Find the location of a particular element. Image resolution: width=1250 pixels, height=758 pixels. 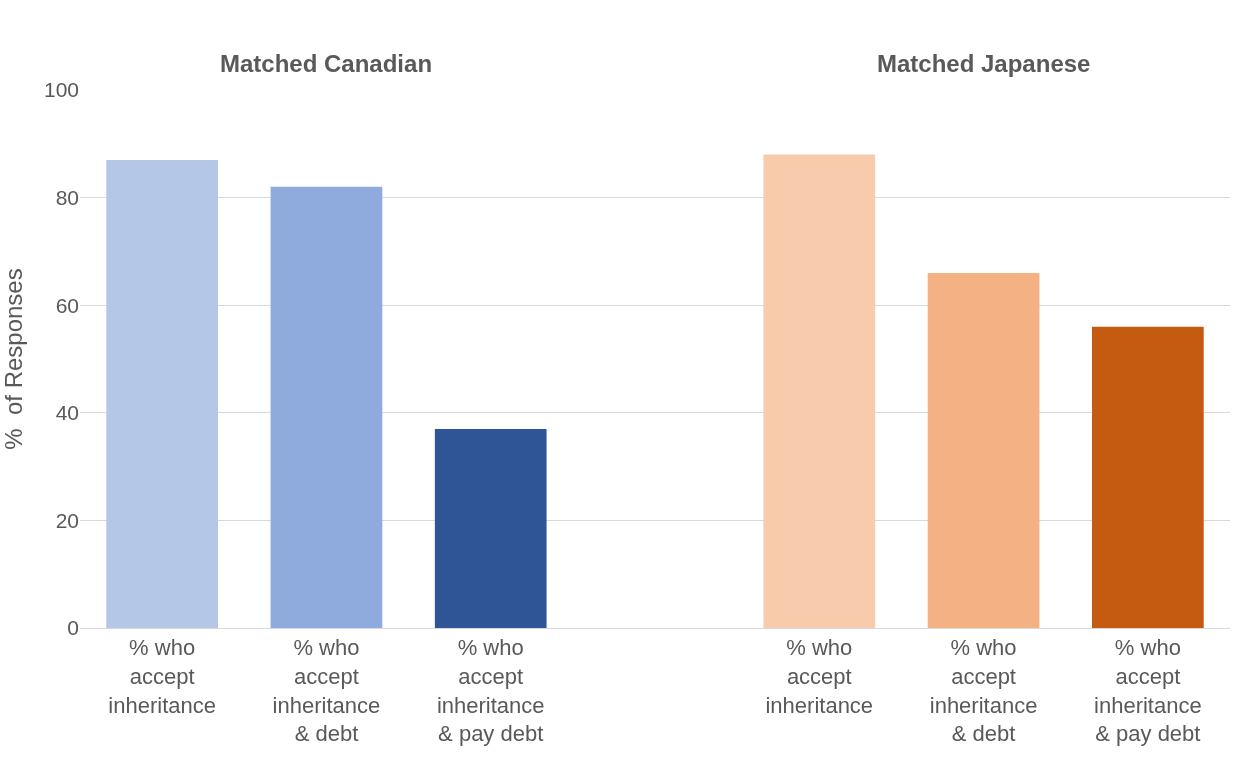

y-tick-label: 20 is located at coordinates (67, 520).